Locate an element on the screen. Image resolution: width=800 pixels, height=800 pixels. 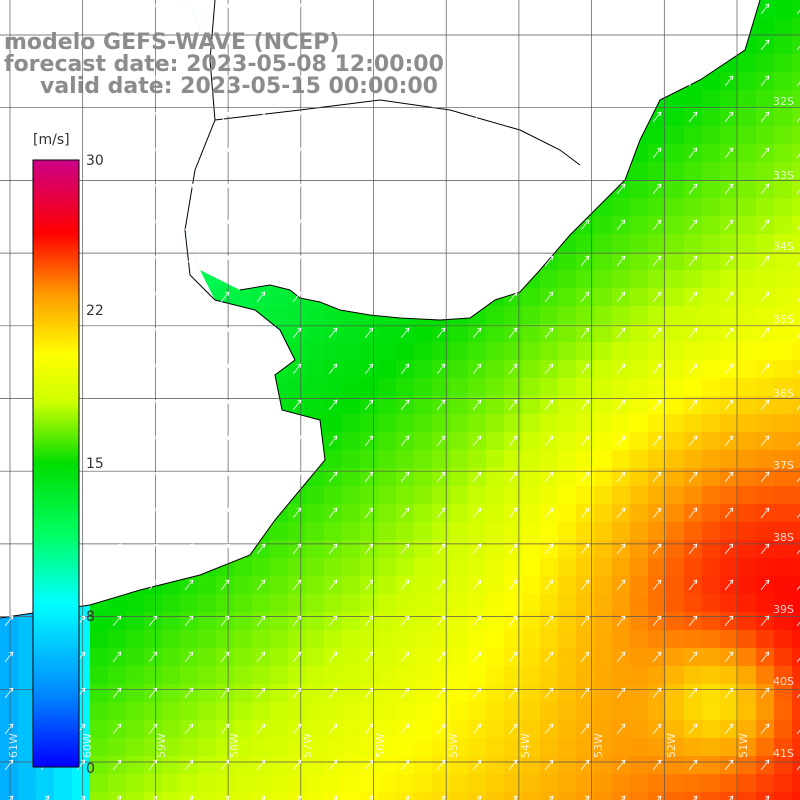
lat-label: 36S is located at coordinates (783, 393).